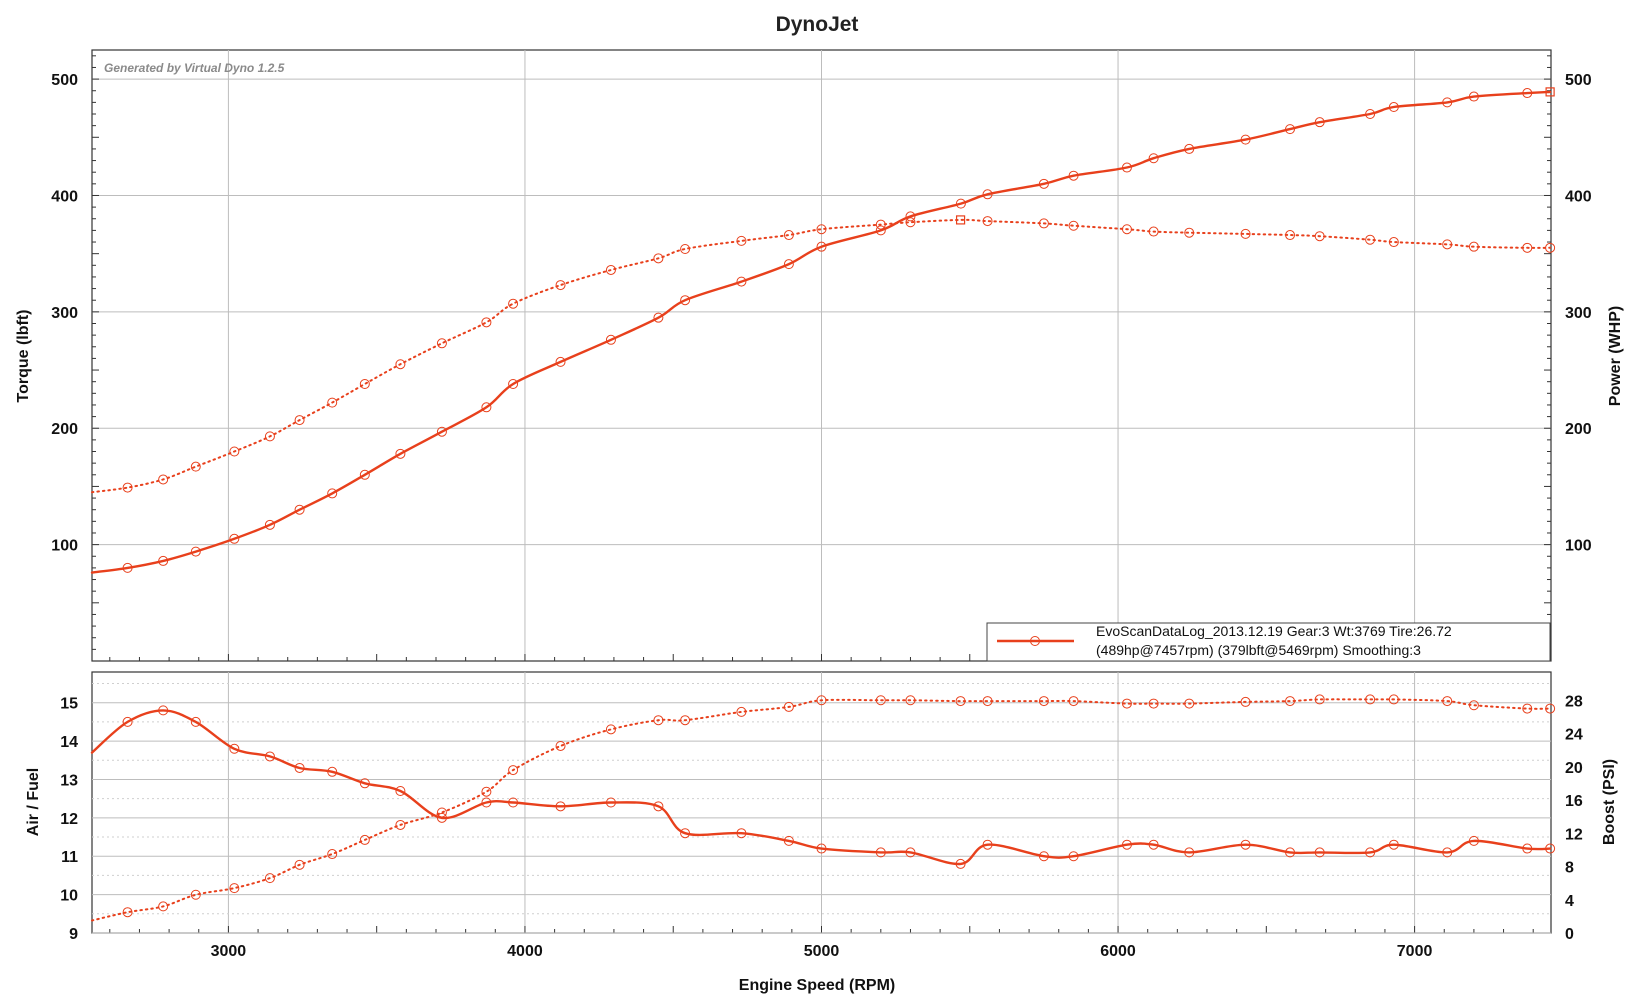 The image size is (1634, 1005). What do you see at coordinates (1578, 313) in the screenshot?
I see `right-tick-label-300: 300` at bounding box center [1578, 313].